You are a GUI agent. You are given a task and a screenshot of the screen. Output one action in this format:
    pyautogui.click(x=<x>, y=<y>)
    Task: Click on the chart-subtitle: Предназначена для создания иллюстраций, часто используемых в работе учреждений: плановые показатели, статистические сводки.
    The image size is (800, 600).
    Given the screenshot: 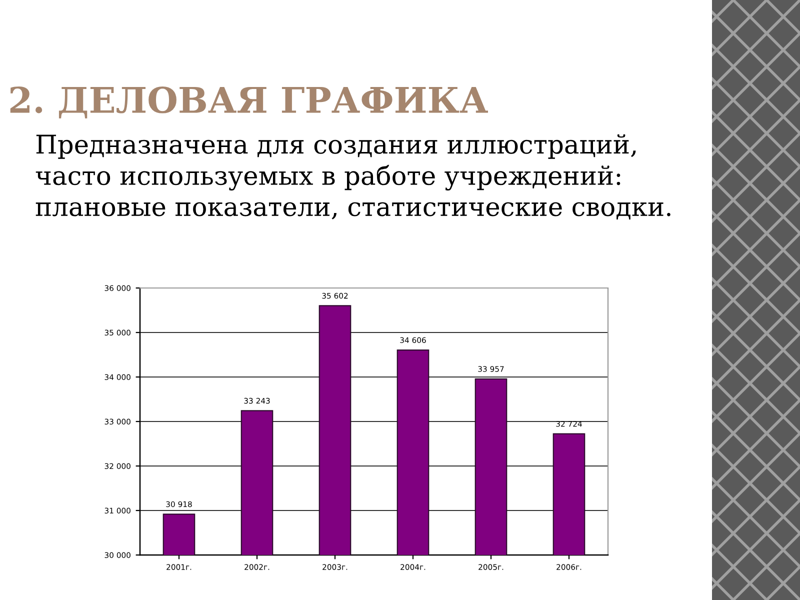 What is the action you would take?
    pyautogui.click(x=353, y=177)
    